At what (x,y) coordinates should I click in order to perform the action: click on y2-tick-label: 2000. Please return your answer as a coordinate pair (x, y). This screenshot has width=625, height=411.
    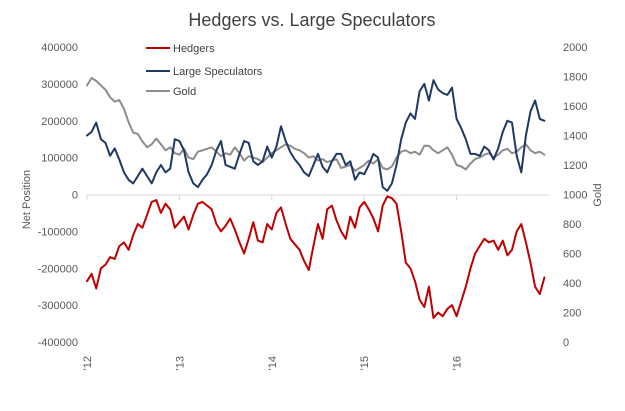
    Looking at the image, I should click on (575, 48).